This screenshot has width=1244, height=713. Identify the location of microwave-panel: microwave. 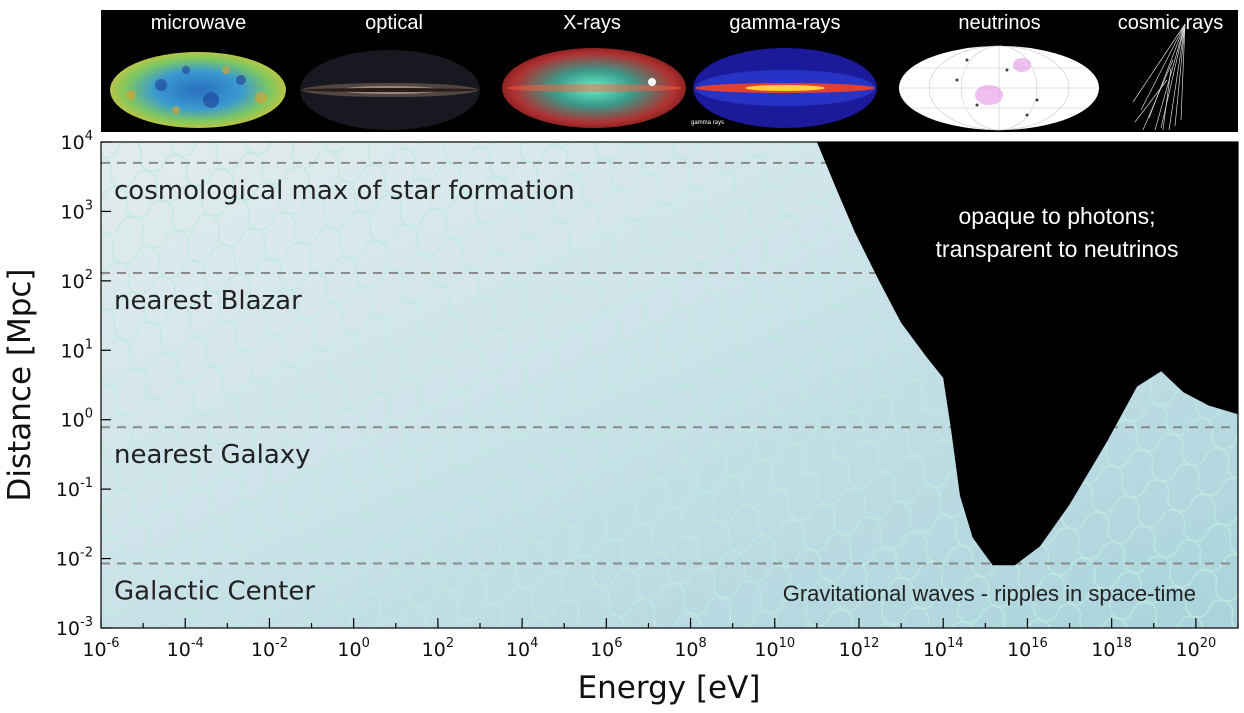
(198, 71).